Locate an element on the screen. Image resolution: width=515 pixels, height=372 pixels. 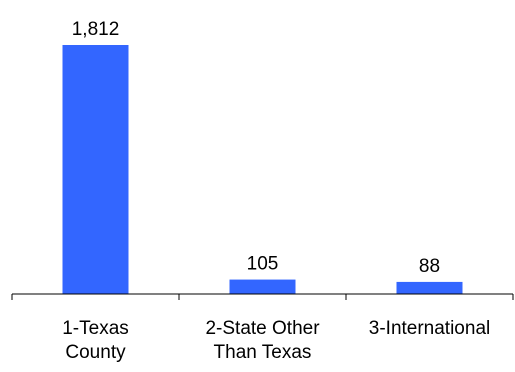
category-label: 2-State Other is located at coordinates (262, 328).